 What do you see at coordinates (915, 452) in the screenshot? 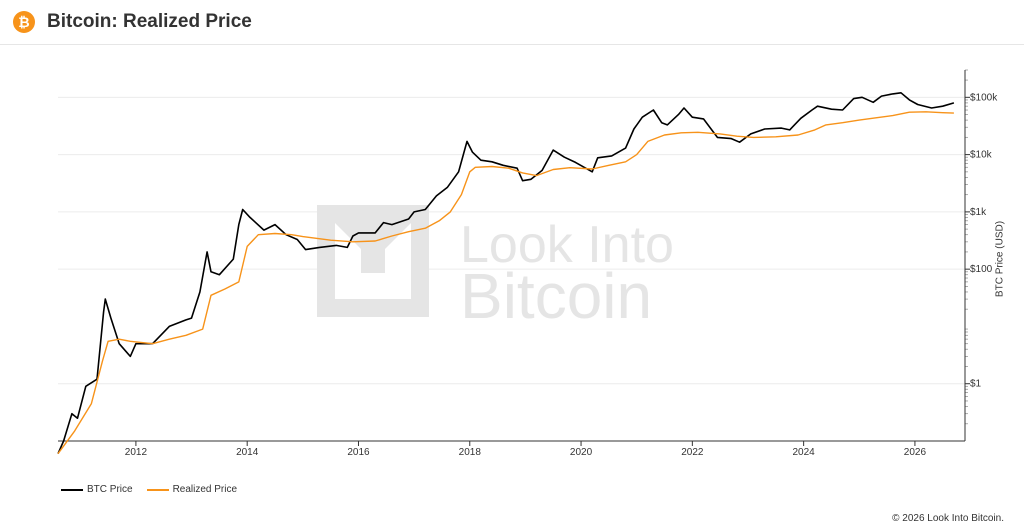
I see `x-tick-label-7: 2026` at bounding box center [915, 452].